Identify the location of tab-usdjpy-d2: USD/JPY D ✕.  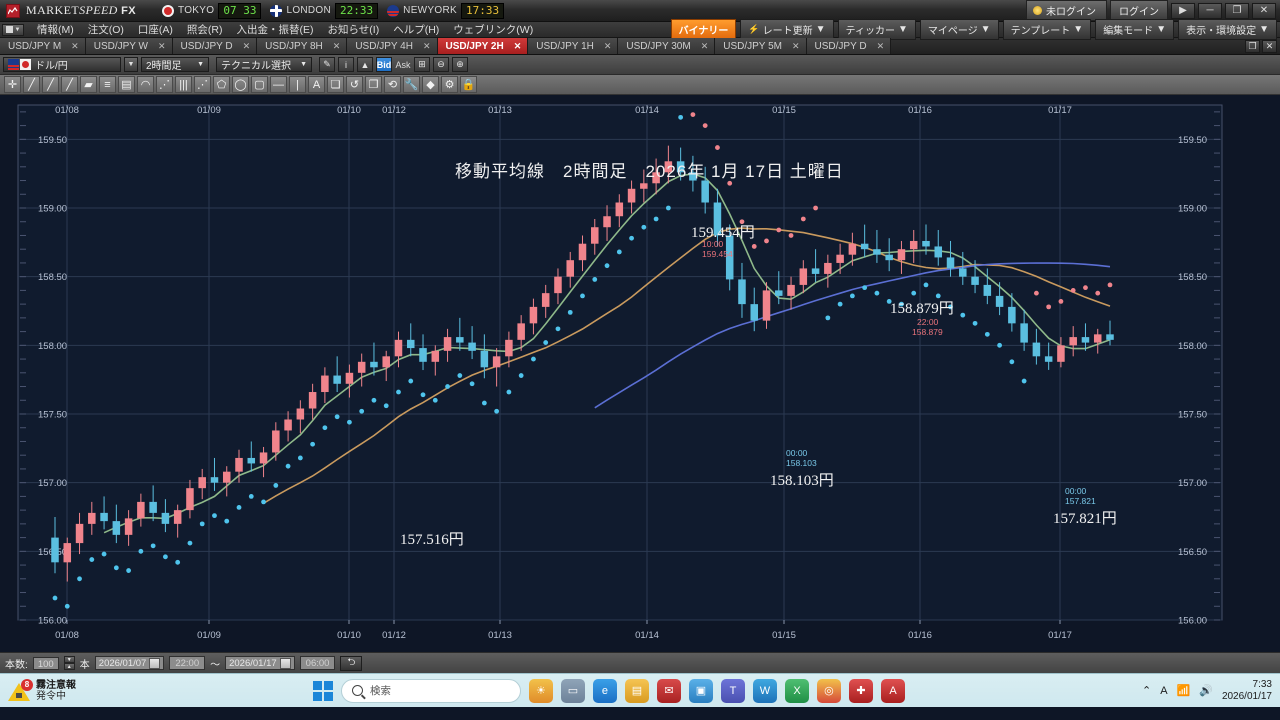
(849, 46).